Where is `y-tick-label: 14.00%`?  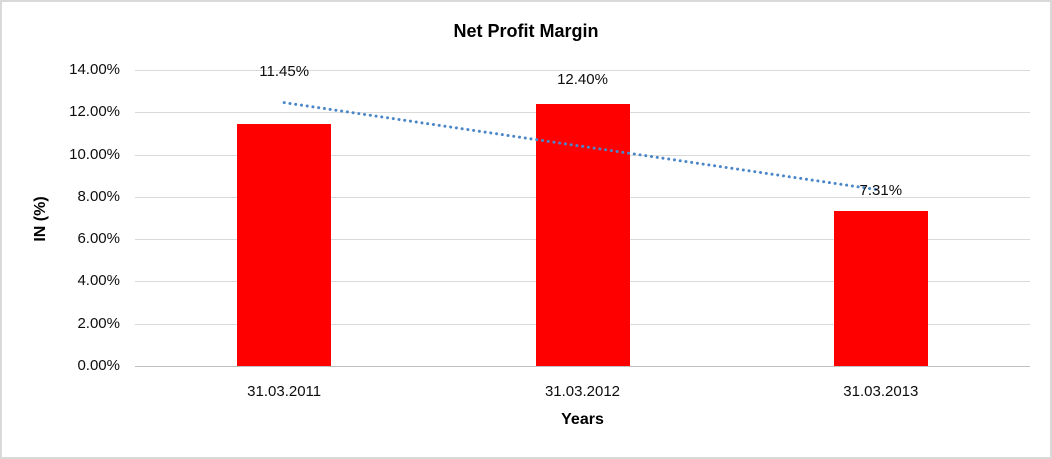
y-tick-label: 14.00% is located at coordinates (94, 69).